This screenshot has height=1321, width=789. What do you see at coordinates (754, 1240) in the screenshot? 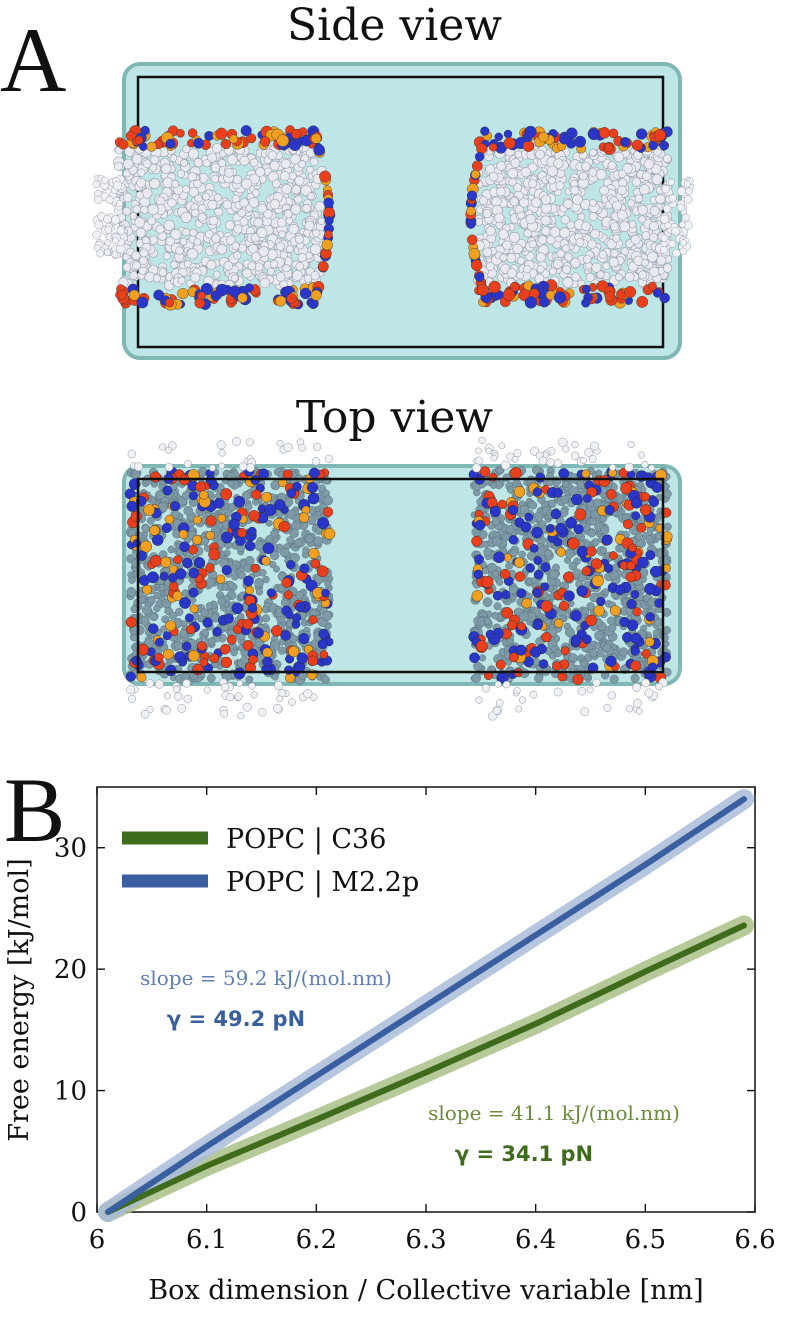
I see `x-tick-label: 6.6` at bounding box center [754, 1240].